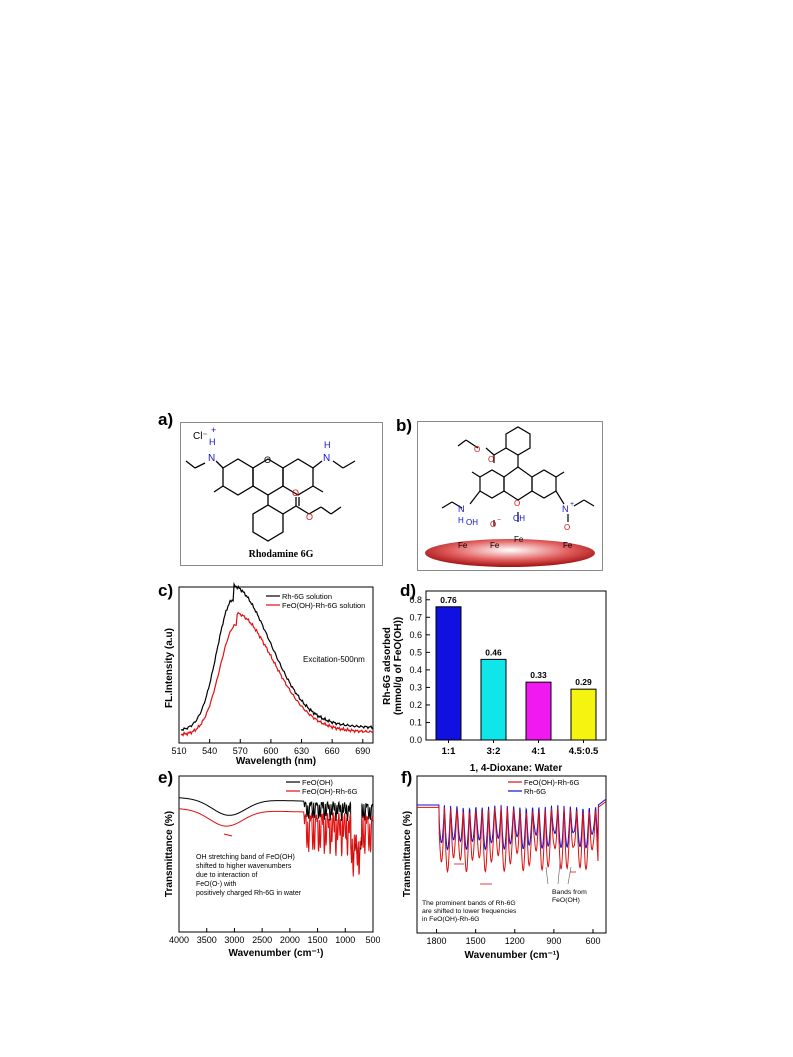  Describe the element at coordinates (169, 854) in the screenshot. I see `y-axis-label: Transmittance (%)` at that location.